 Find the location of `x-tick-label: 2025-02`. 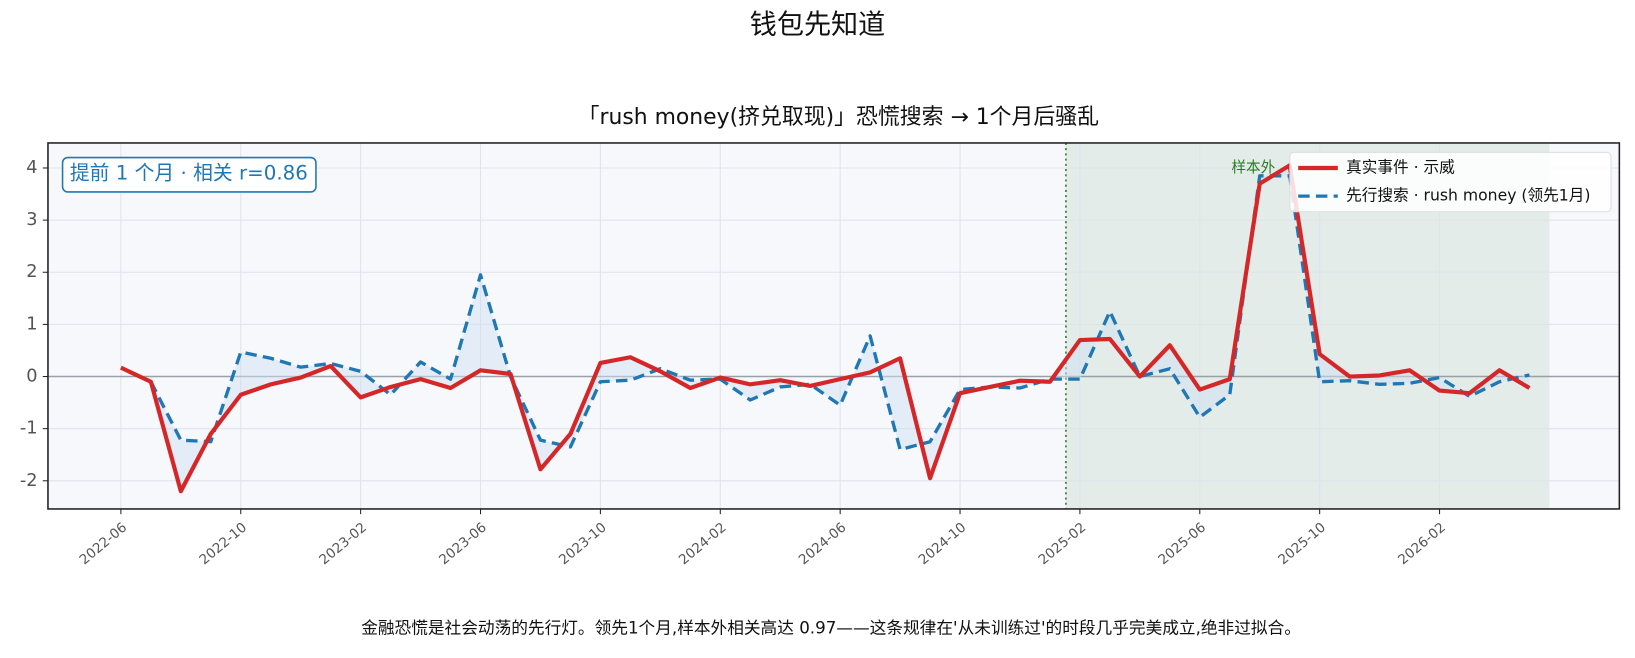

x-tick-label: 2025-02 is located at coordinates (1063, 544).